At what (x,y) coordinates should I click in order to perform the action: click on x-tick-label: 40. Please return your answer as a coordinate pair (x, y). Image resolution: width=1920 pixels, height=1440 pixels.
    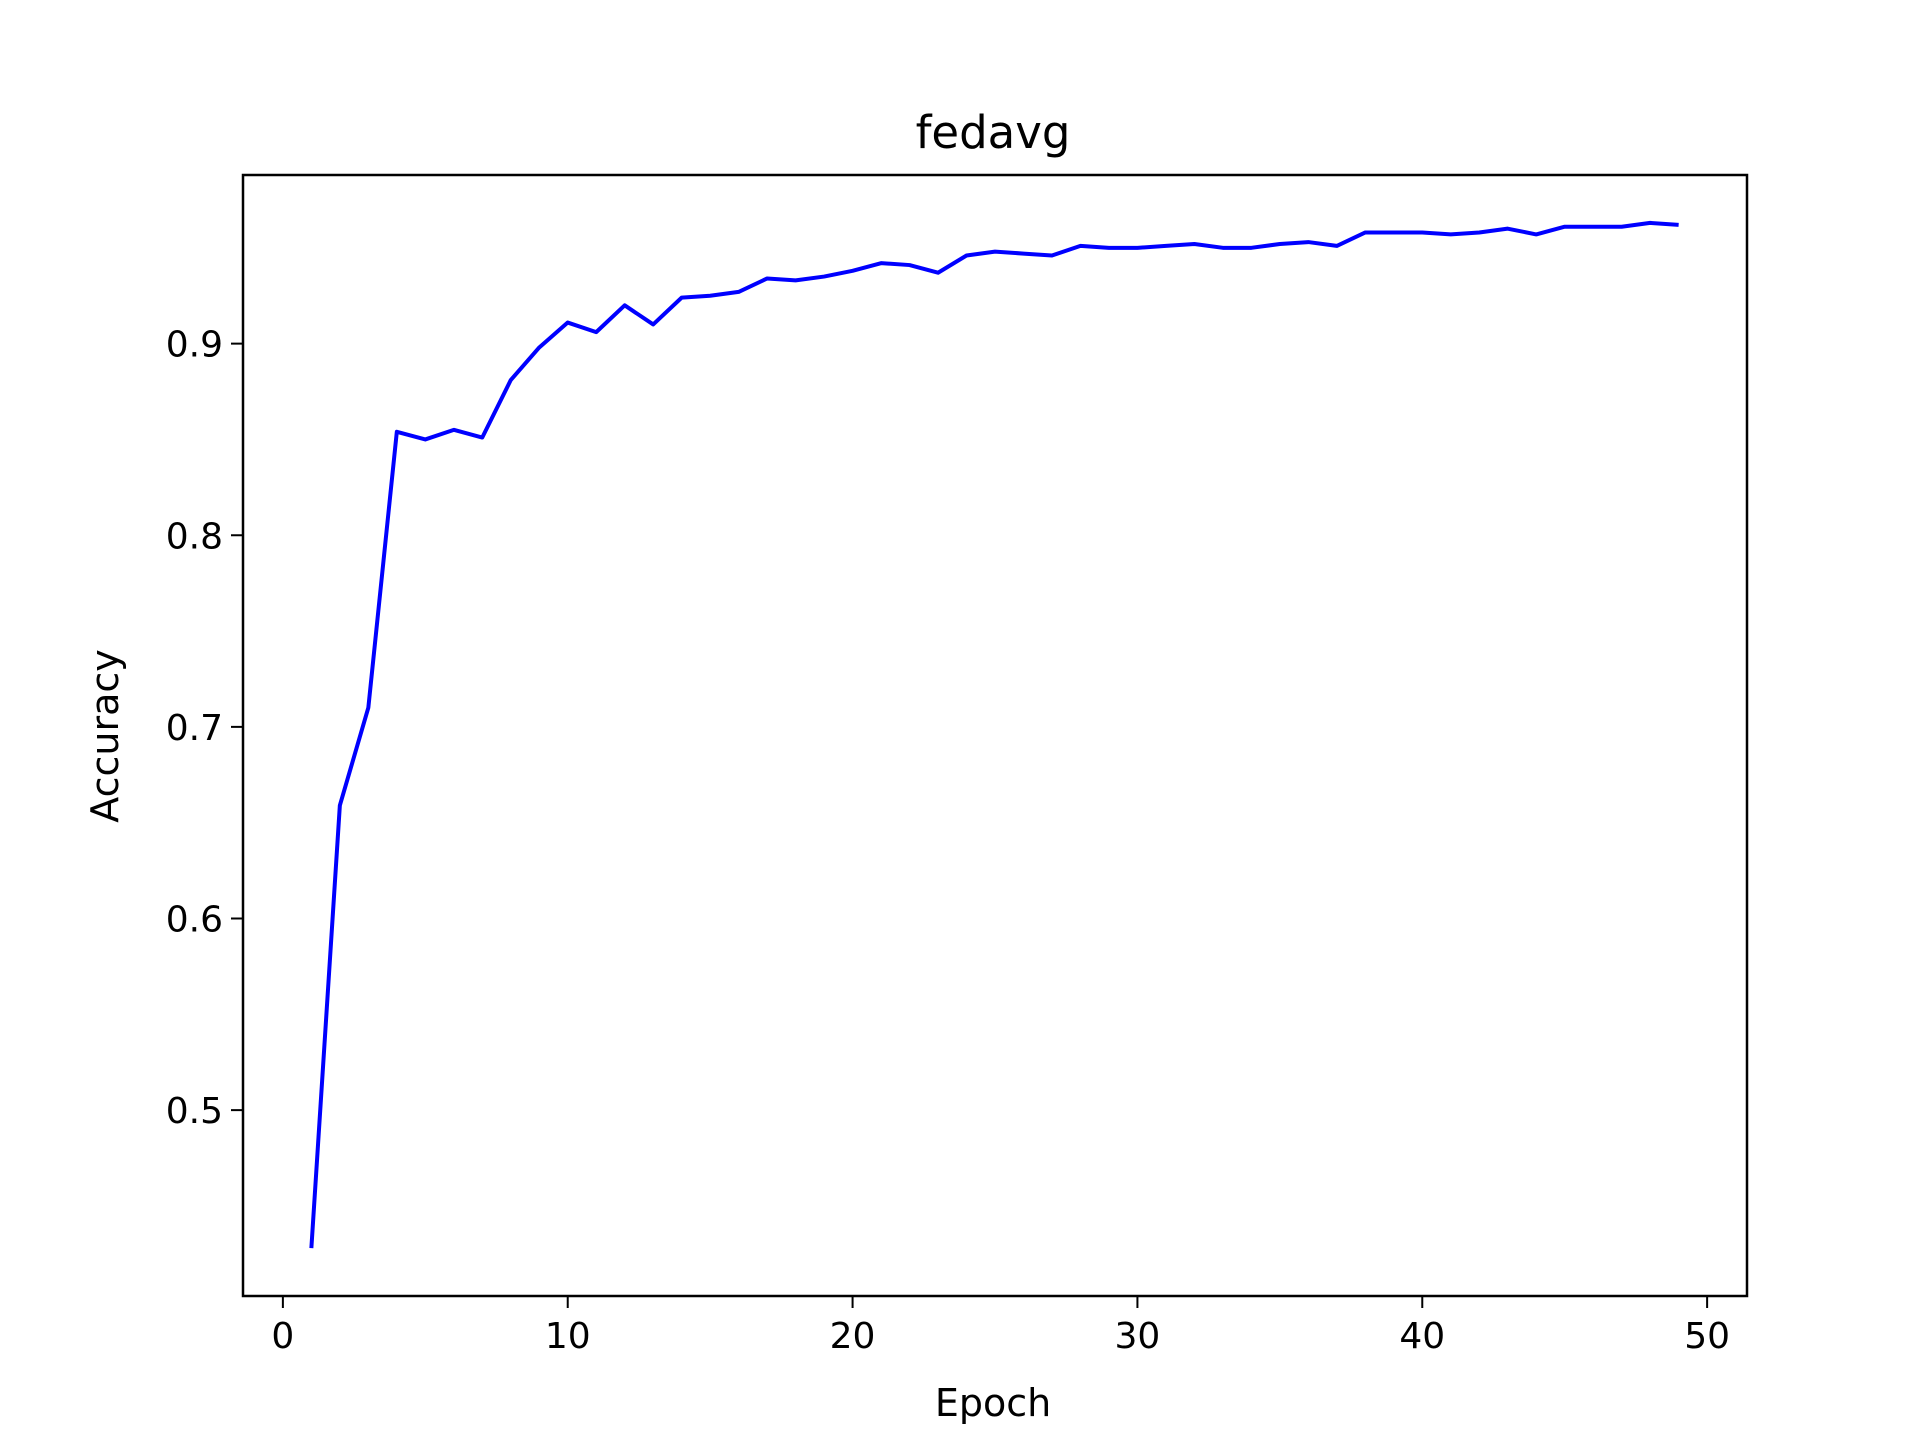
    Looking at the image, I should click on (1422, 1336).